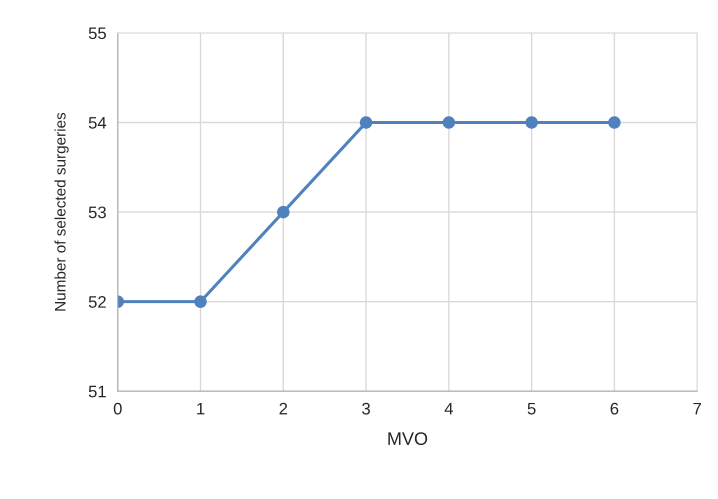 The height and width of the screenshot is (499, 718). What do you see at coordinates (97, 212) in the screenshot?
I see `y-tick-label: 53` at bounding box center [97, 212].